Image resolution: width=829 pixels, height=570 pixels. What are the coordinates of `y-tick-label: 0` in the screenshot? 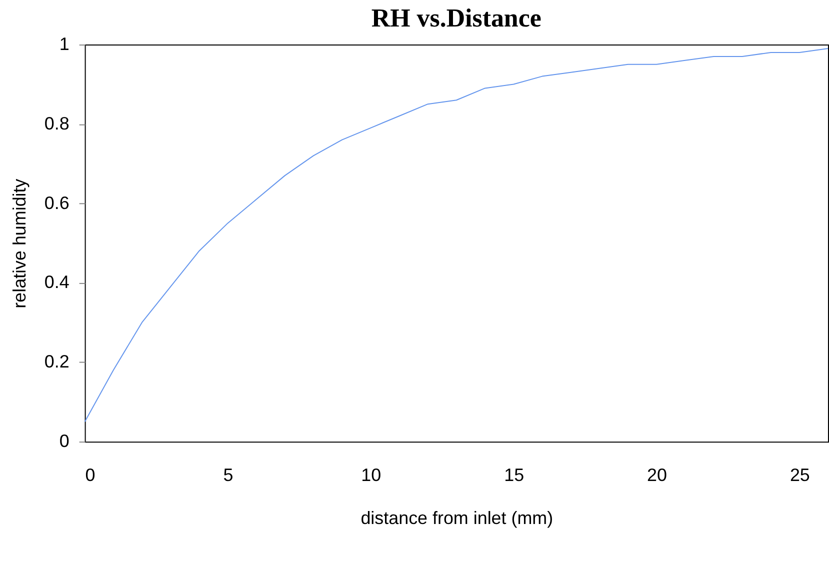 It's located at (64, 441).